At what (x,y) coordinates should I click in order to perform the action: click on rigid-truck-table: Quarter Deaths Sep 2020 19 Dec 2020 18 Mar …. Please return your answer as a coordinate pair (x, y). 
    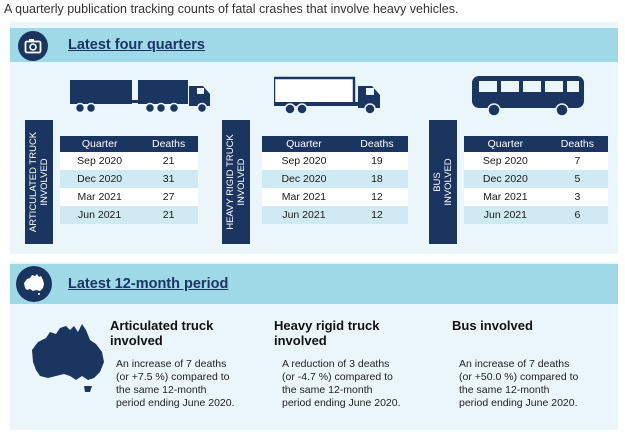
    Looking at the image, I should click on (335, 180).